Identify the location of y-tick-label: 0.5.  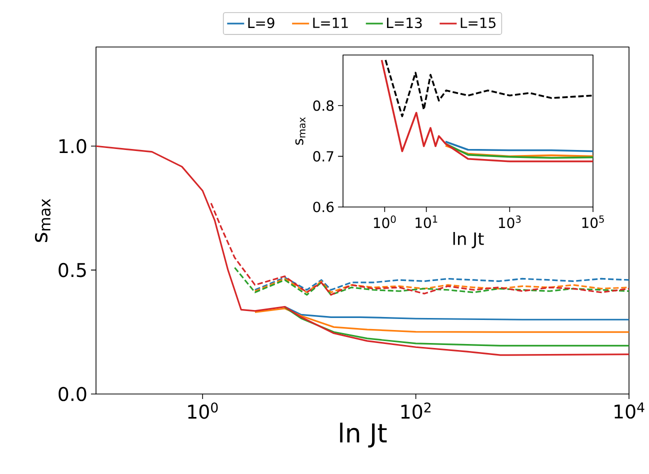
(72, 270).